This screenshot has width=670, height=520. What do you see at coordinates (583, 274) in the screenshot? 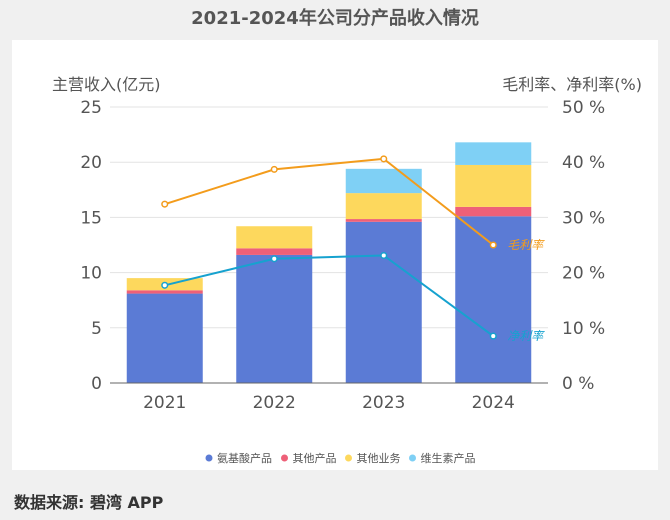
I see `y2-tick-label: 20 %` at bounding box center [583, 274].